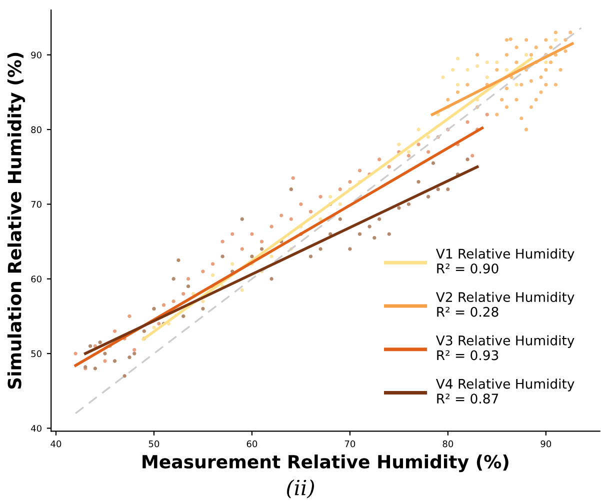 Image resolution: width=601 pixels, height=502 pixels. I want to click on y-tick-label: 70, so click(36, 204).